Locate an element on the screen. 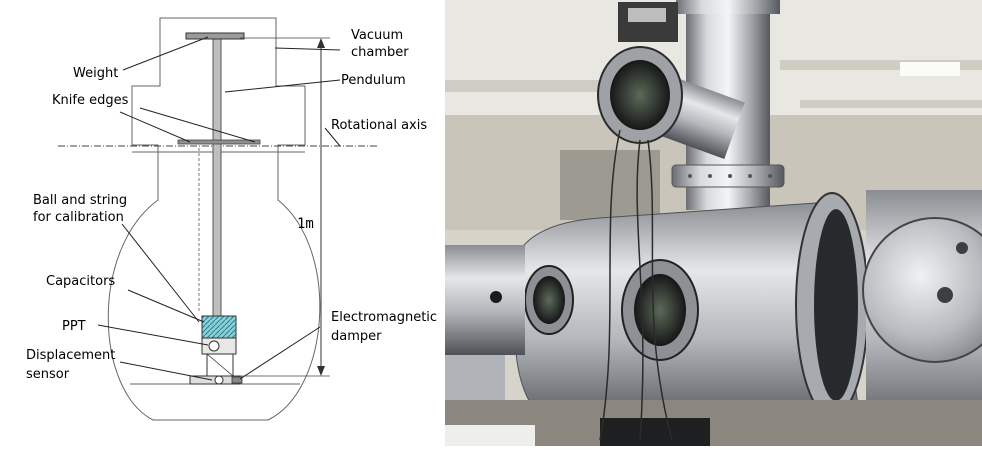  top-cylinder-cap is located at coordinates (728, 7).